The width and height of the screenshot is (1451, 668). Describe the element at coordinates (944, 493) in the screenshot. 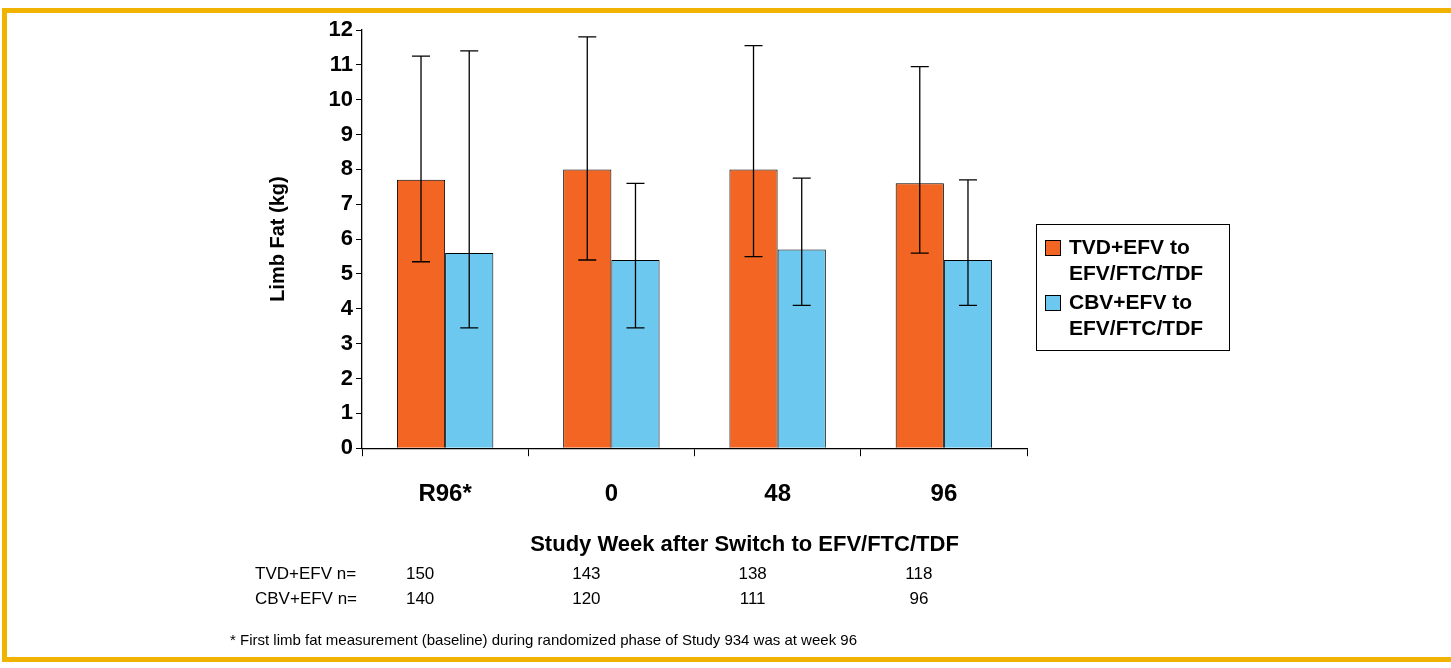

I see `x-tick-label: 96` at that location.